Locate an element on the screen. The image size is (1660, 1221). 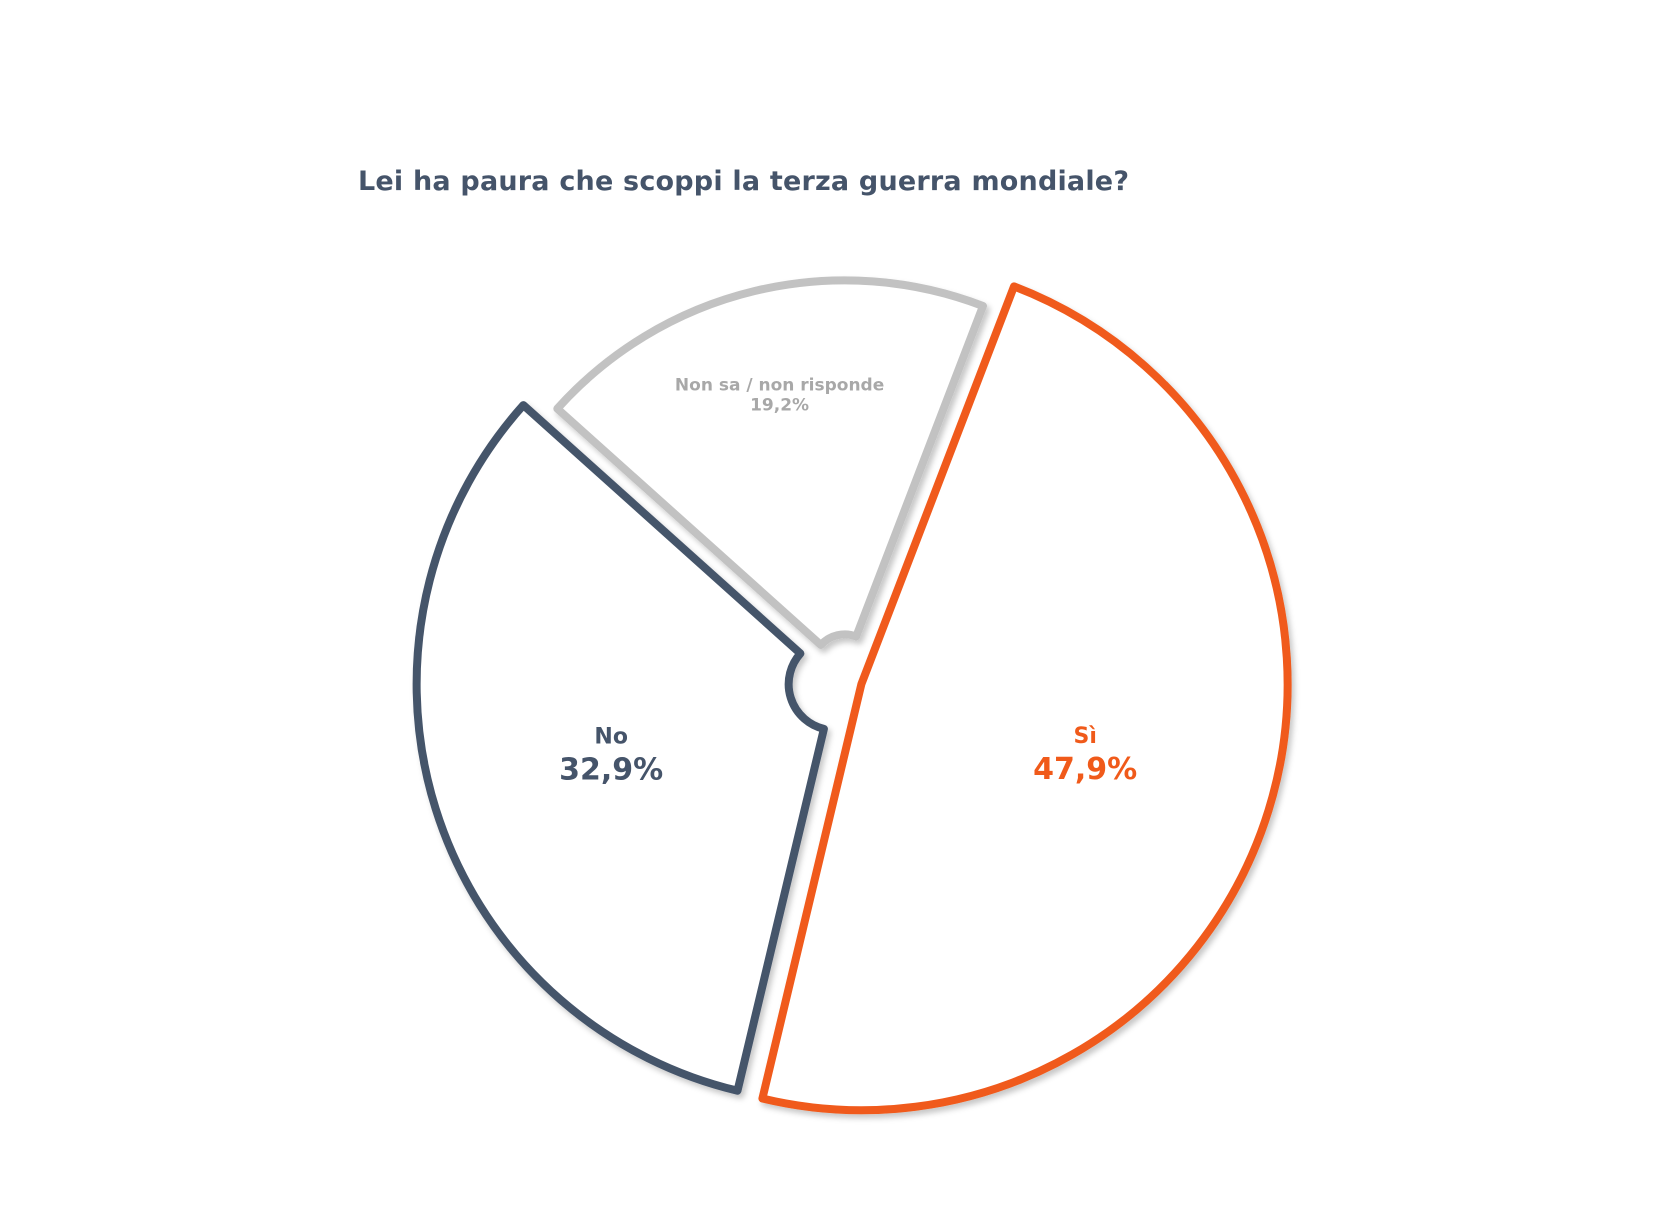
slice-category-label: Non sa / non risponde is located at coordinates (779, 385).